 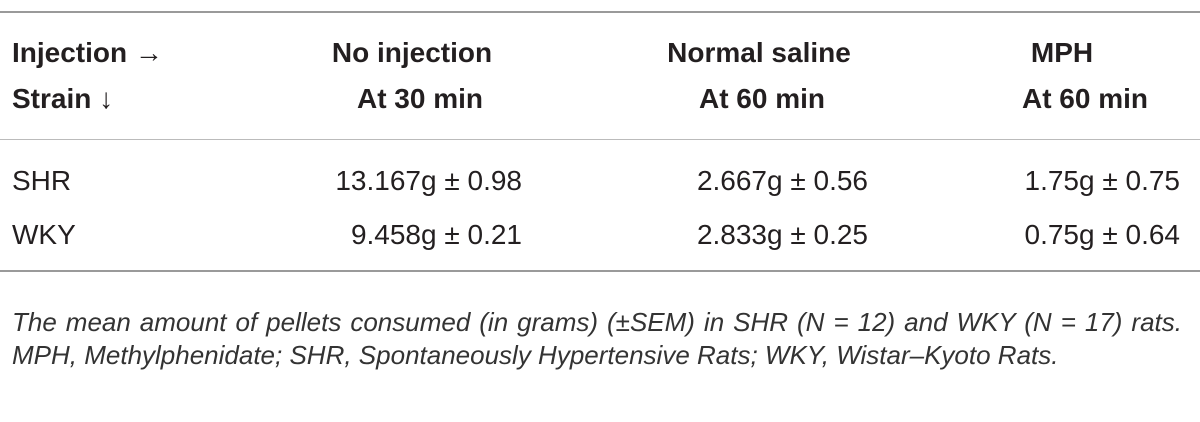 I want to click on header-rule, so click(x=600, y=139).